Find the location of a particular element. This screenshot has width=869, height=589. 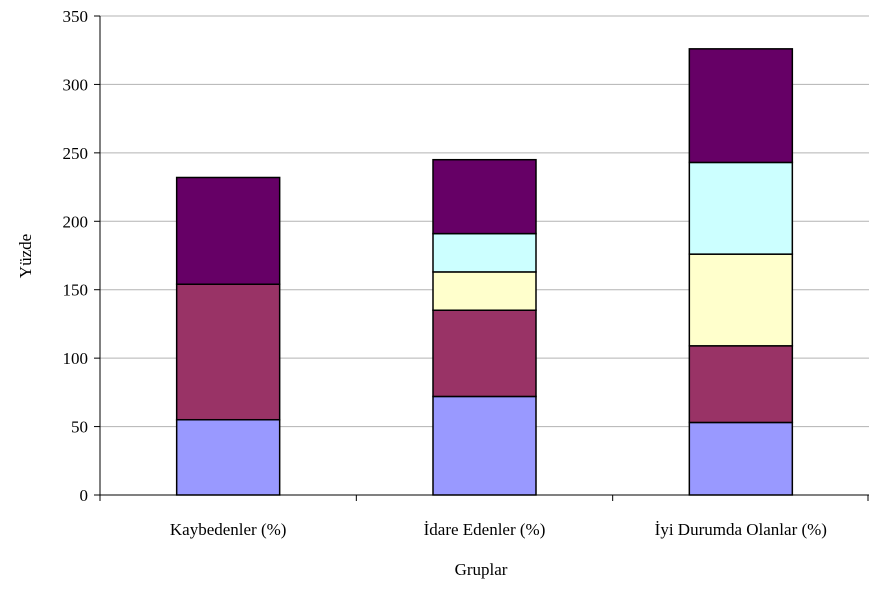

y-tick-label-200: 200 is located at coordinates (76, 221).